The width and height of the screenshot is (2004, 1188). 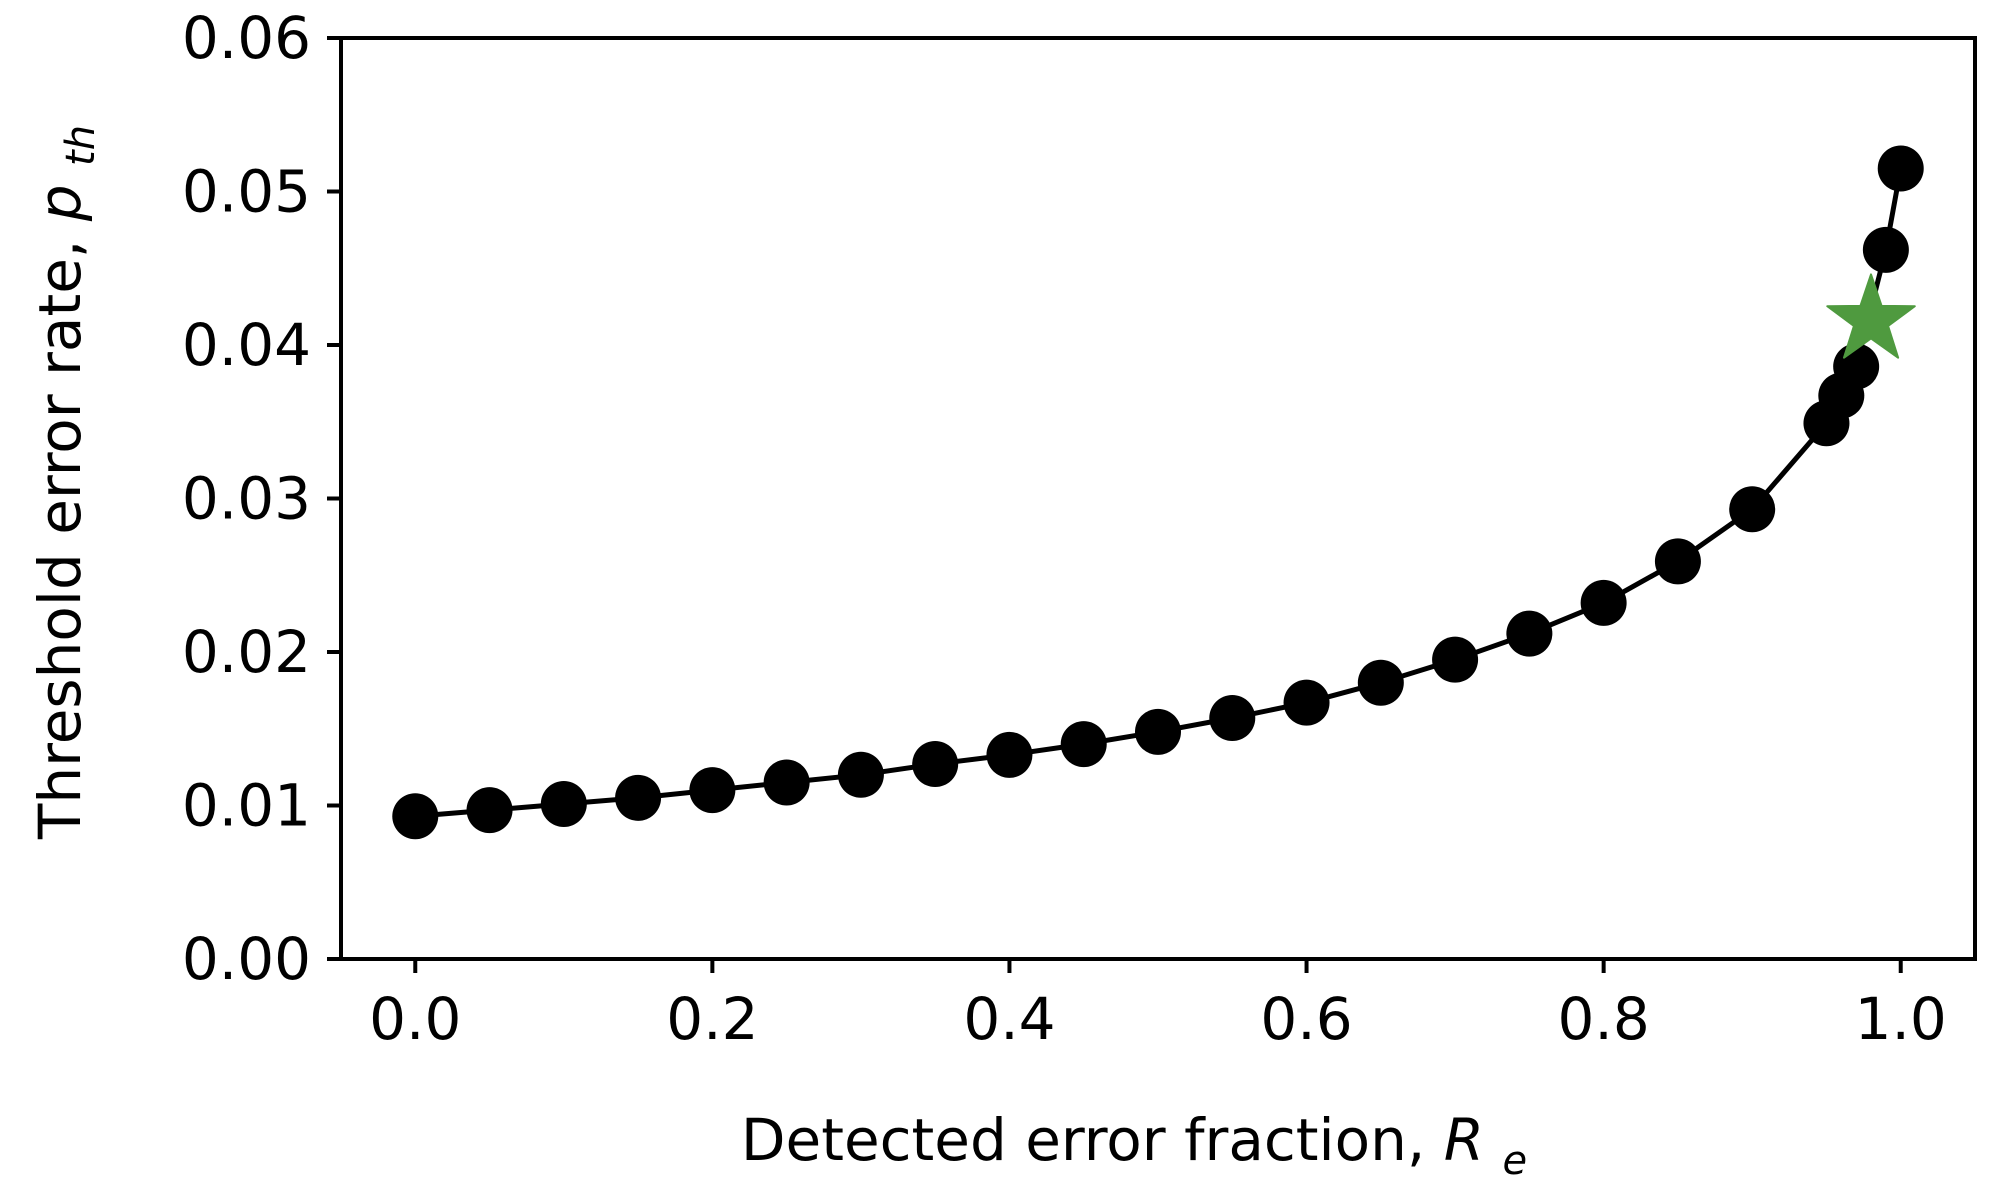 What do you see at coordinates (415, 1019) in the screenshot?
I see `x-tick-label: 0.0` at bounding box center [415, 1019].